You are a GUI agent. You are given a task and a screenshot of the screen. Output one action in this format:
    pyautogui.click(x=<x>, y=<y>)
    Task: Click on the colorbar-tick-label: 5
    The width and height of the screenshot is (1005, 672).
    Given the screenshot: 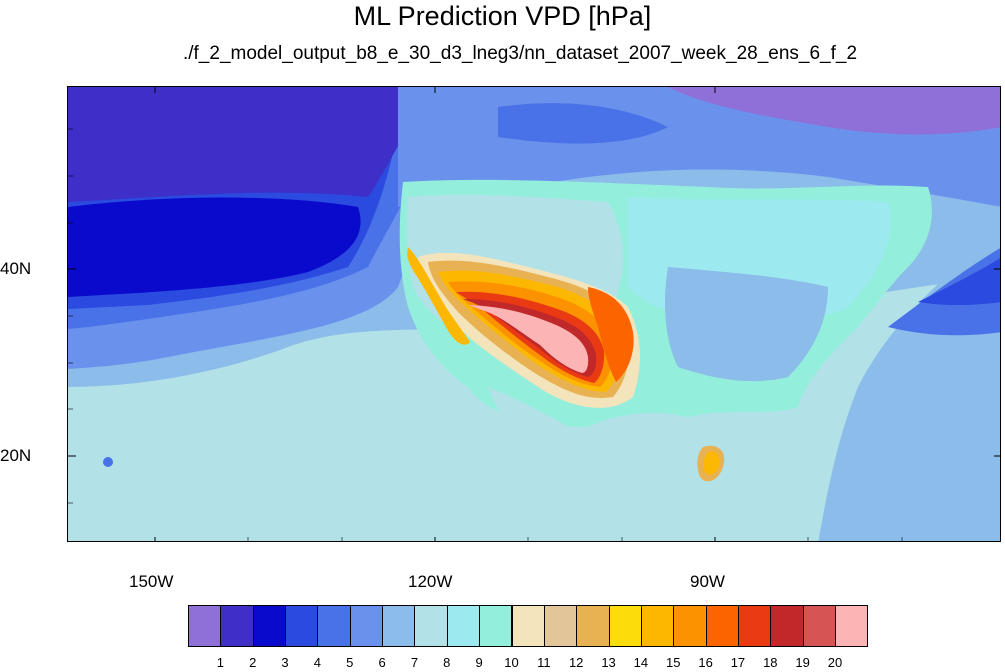 What is the action you would take?
    pyautogui.click(x=350, y=662)
    